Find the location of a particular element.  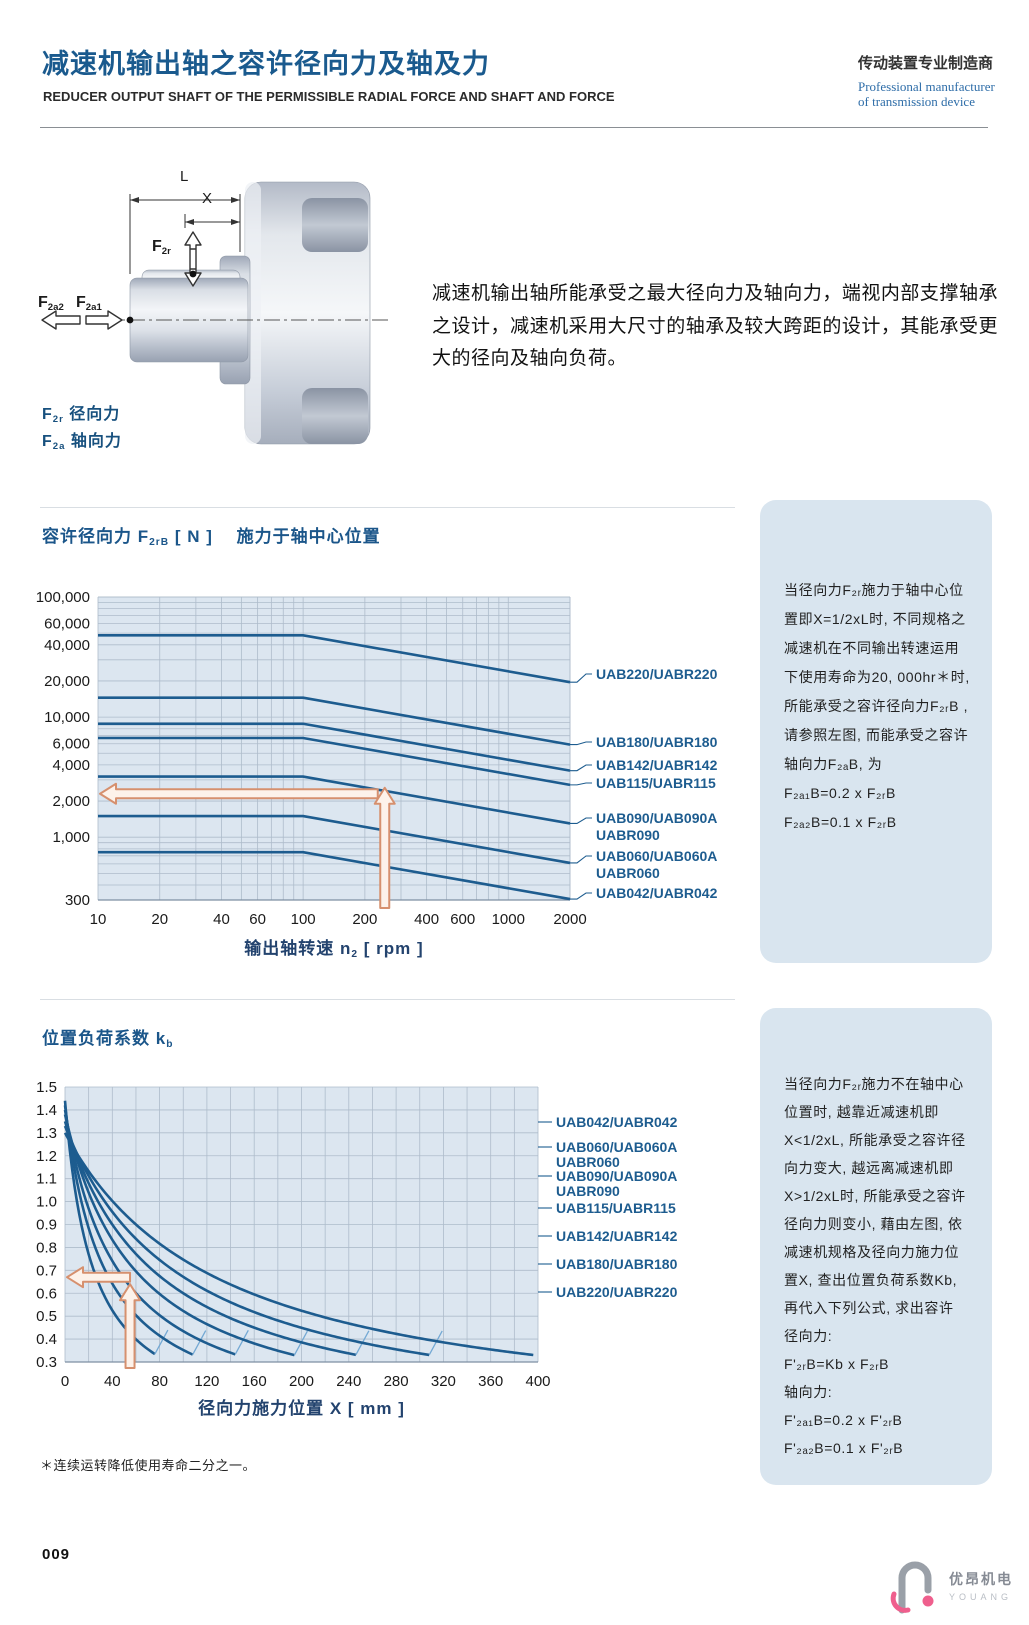

chart1-y-tick-label: 2,000 is located at coordinates (71, 801).